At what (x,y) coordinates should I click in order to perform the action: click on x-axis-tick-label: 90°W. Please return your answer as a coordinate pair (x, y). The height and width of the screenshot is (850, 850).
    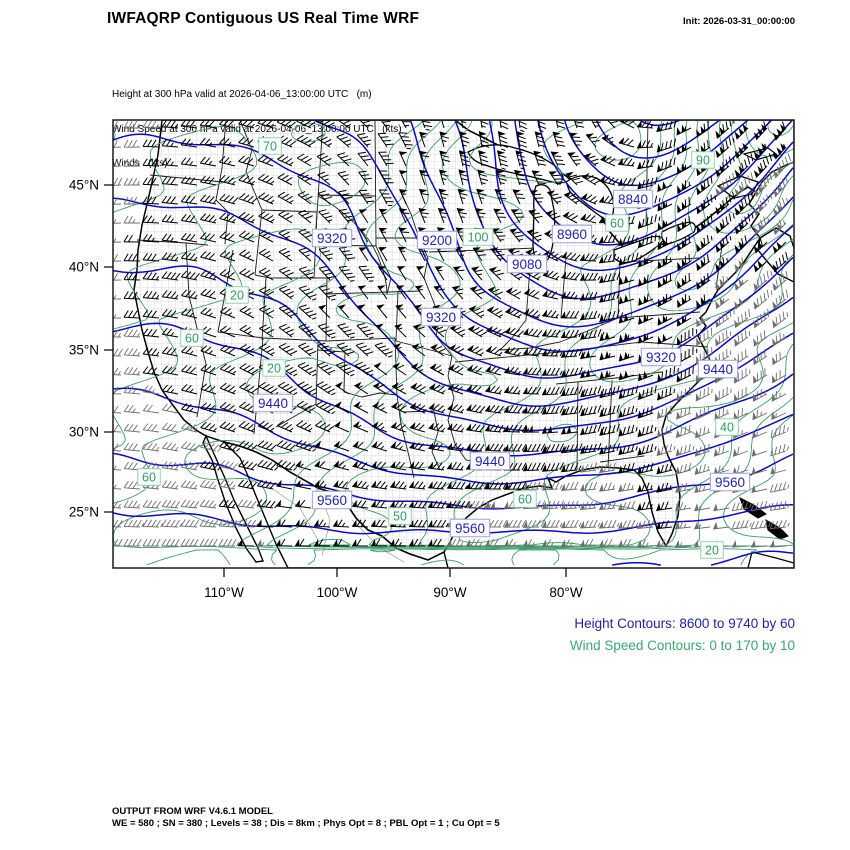
    Looking at the image, I should click on (449, 592).